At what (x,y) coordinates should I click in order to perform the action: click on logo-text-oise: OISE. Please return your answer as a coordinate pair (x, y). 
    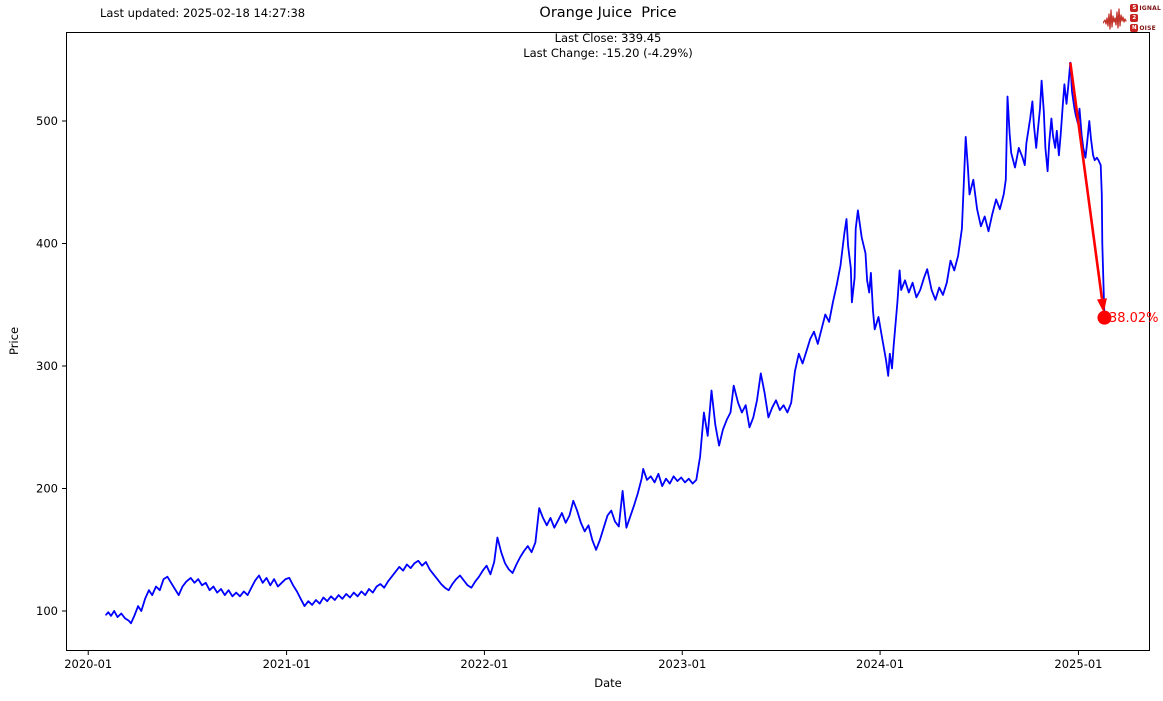
    Looking at the image, I should click on (1147, 28).